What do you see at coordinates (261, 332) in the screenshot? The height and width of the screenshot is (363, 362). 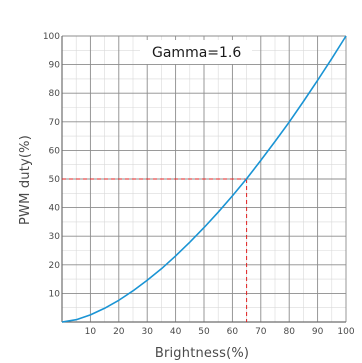 I see `x-tick-label: 70` at bounding box center [261, 332].